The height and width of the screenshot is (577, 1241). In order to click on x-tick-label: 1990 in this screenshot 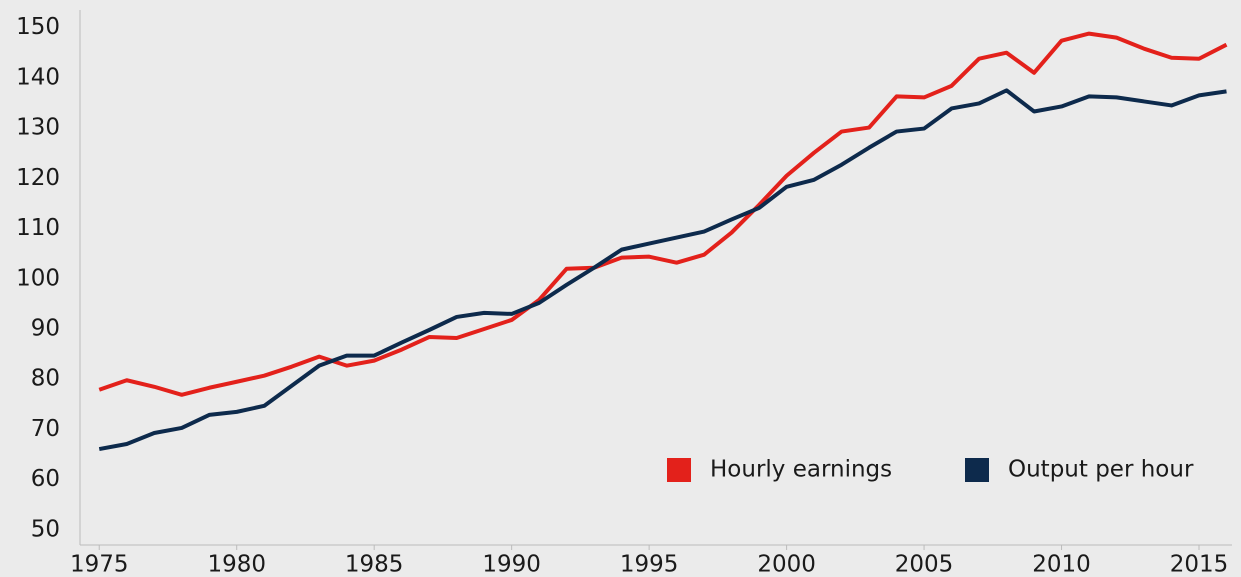, I will do `click(511, 564)`.